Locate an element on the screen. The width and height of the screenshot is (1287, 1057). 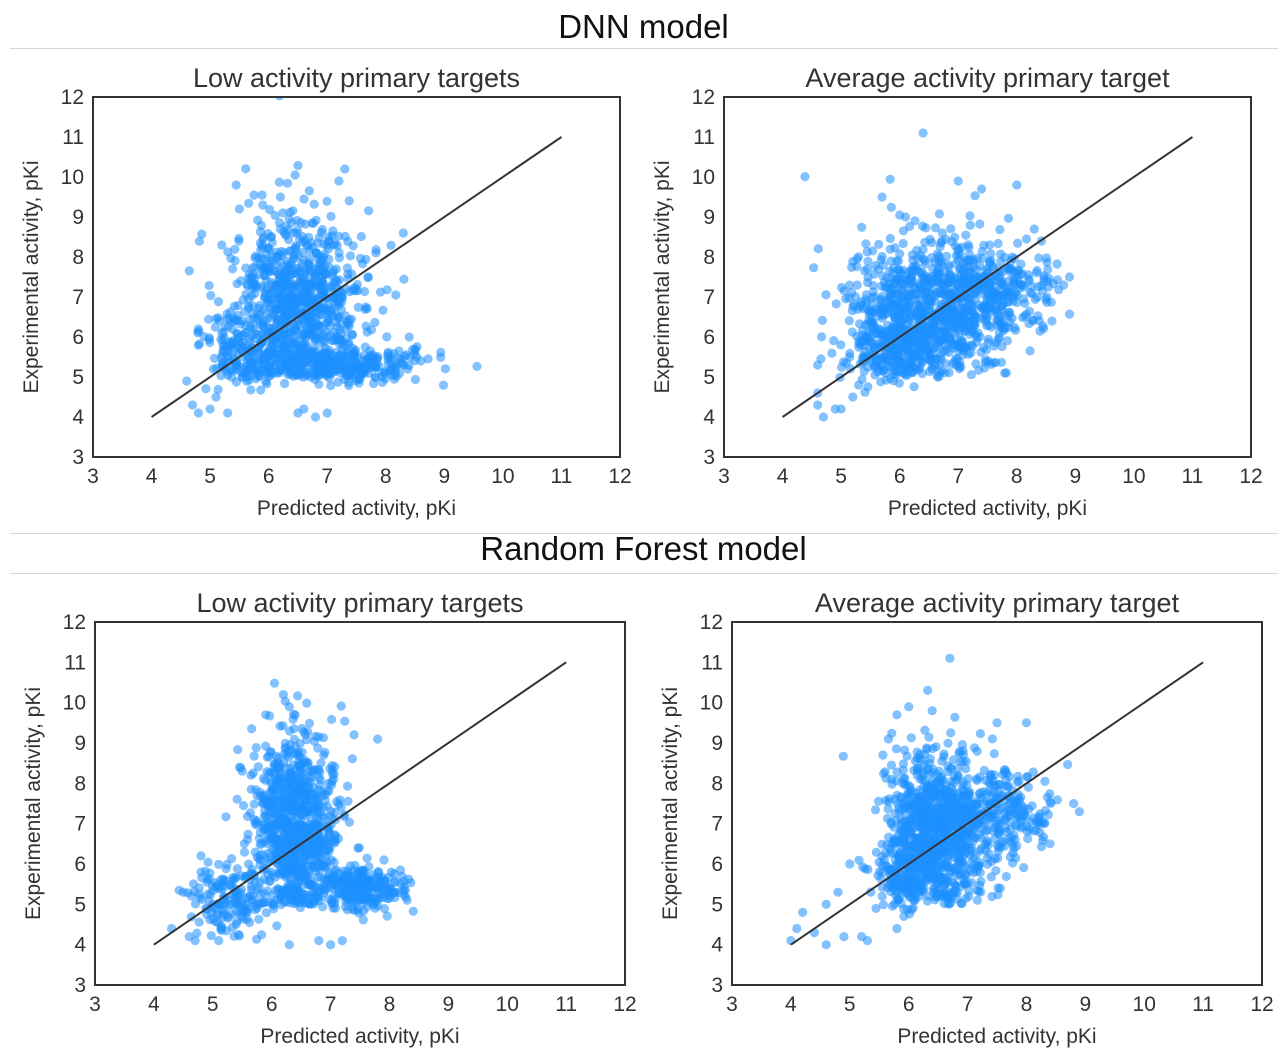
x-tick-label: 7 is located at coordinates (331, 1004).